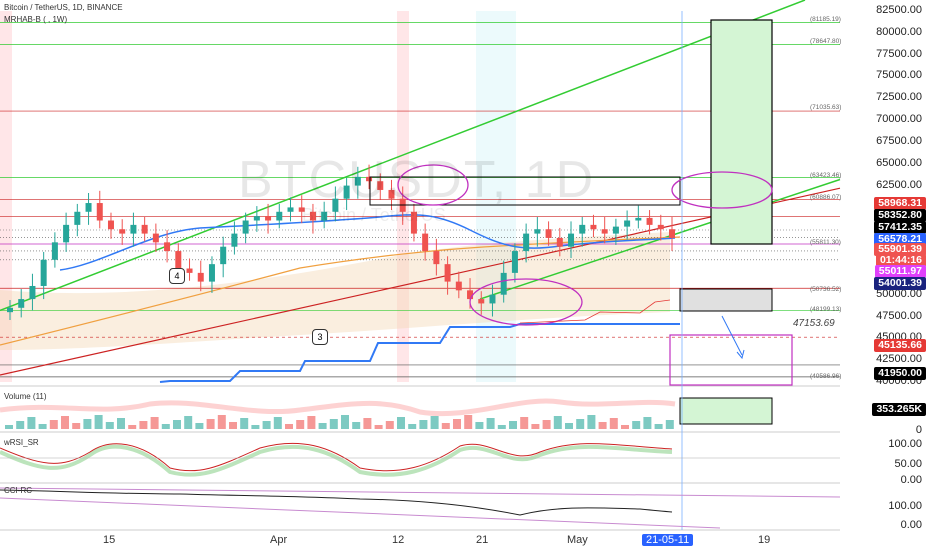  Describe the element at coordinates (826, 289) in the screenshot. I see `fib-level-label: (50736.52)` at that location.